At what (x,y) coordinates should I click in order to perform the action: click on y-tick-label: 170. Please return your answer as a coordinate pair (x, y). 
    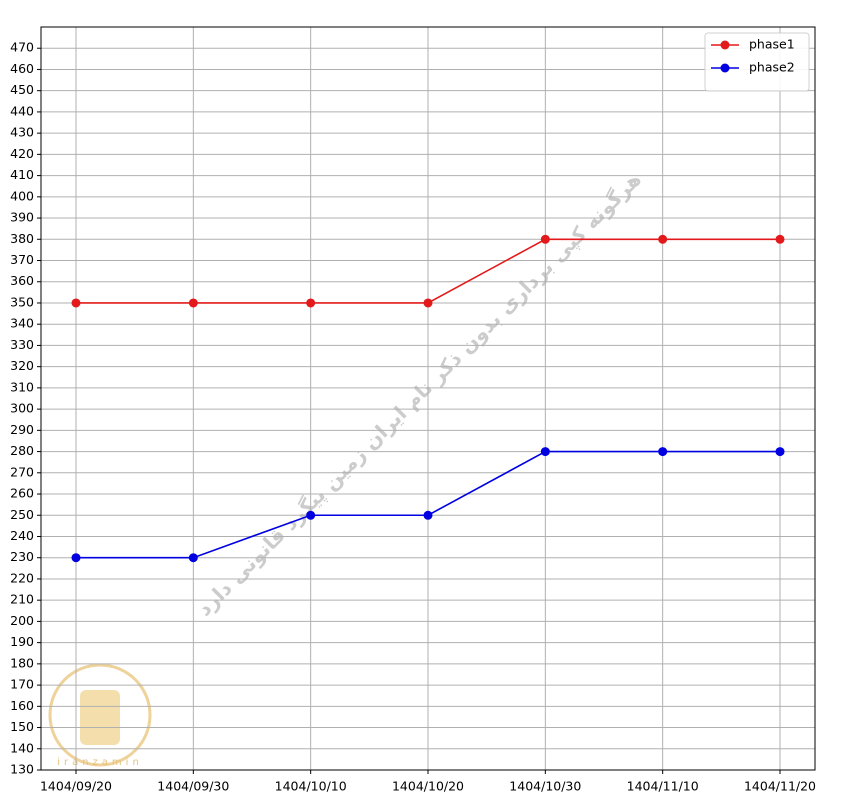
    Looking at the image, I should click on (22, 684).